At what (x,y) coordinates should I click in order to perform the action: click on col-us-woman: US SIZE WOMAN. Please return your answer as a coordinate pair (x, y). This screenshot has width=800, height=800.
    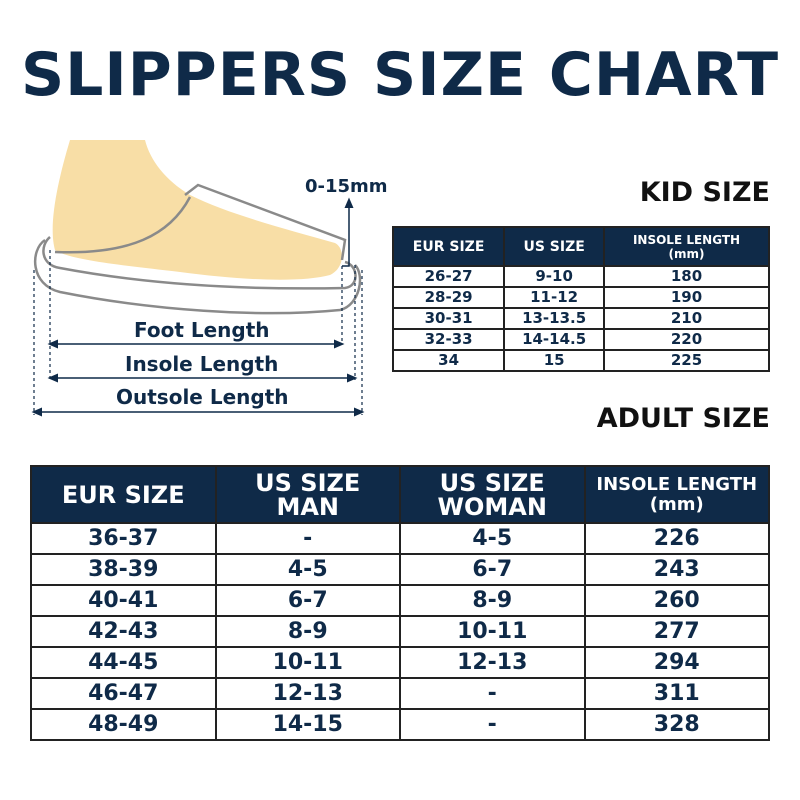
    Looking at the image, I should click on (492, 494).